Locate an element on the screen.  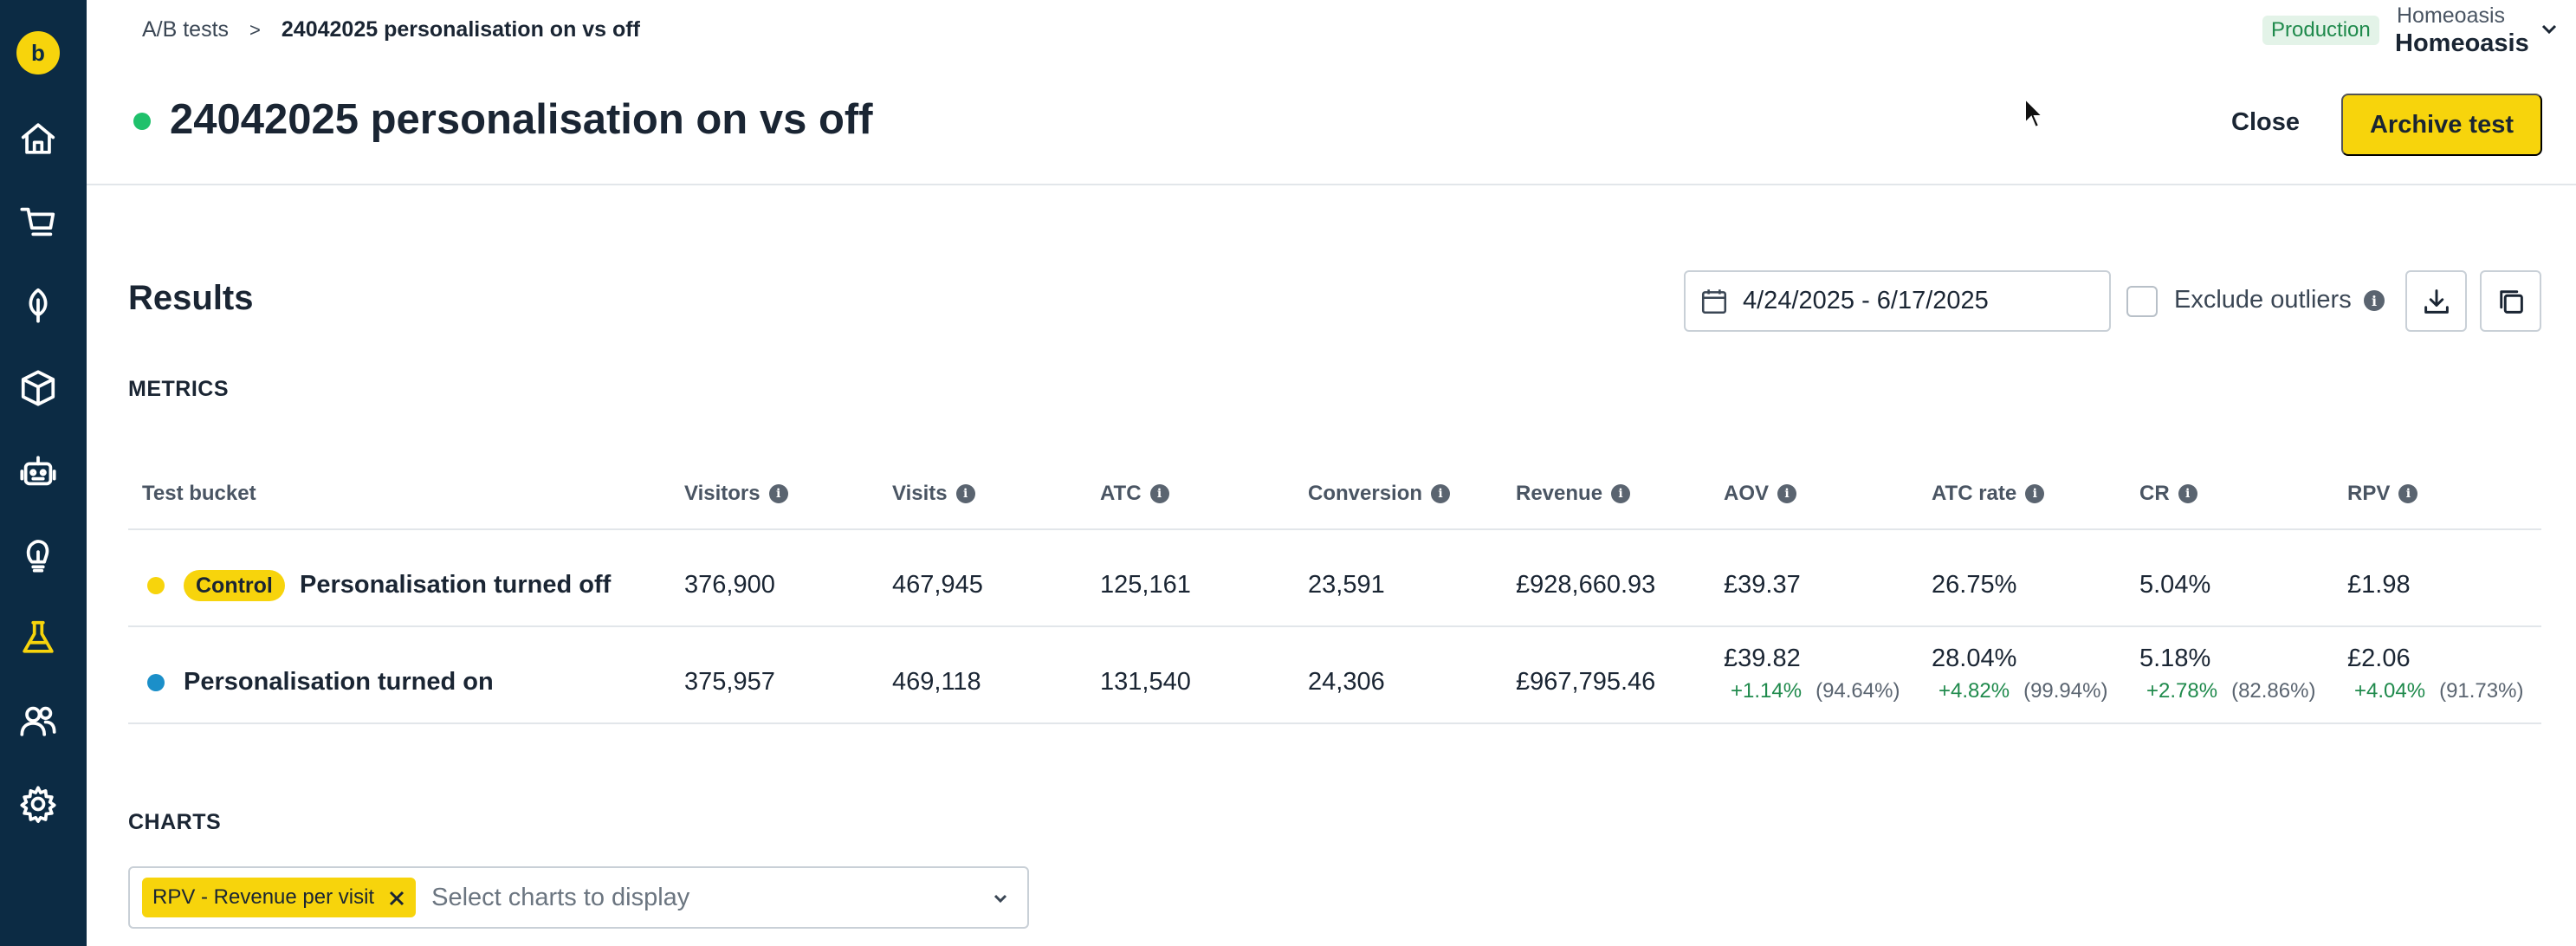
account-name: Homeoasis is located at coordinates (2462, 43).